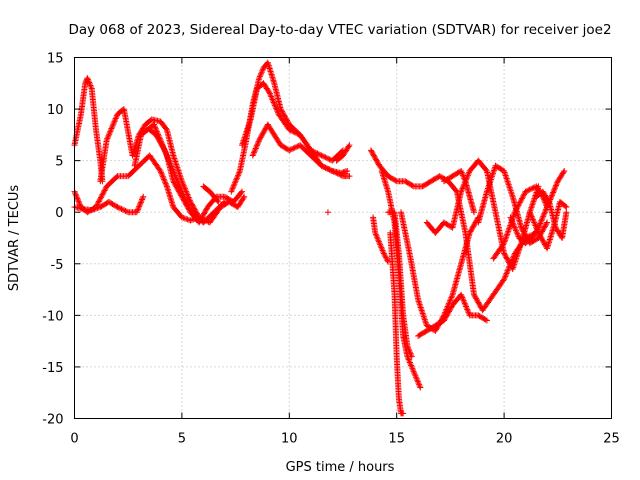 Image resolution: width=640 pixels, height=480 pixels. Describe the element at coordinates (340, 467) in the screenshot. I see `x-axis-title: GPS time / hours` at that location.